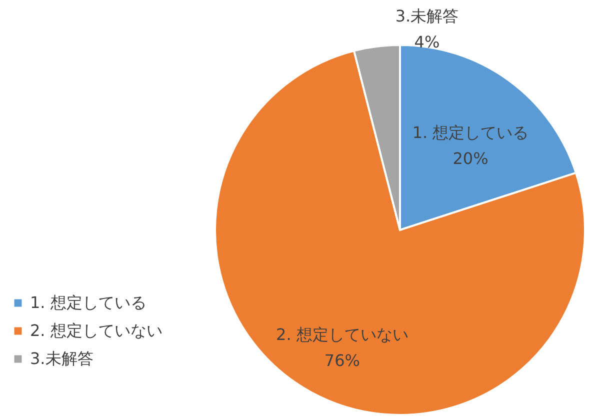 This screenshot has height=420, width=600. I want to click on legend-label: 2. 想定していない, so click(96, 330).